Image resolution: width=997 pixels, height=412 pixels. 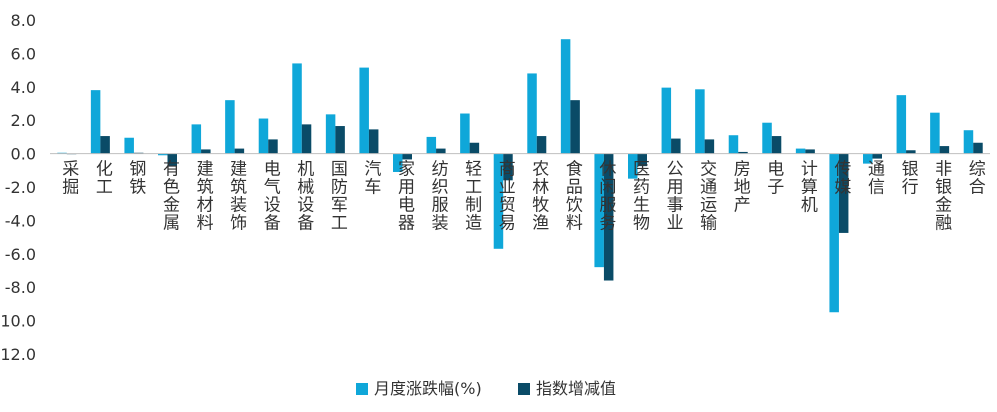 What do you see at coordinates (18, 354) in the screenshot?
I see `y-tick-label: -12.0` at bounding box center [18, 354].